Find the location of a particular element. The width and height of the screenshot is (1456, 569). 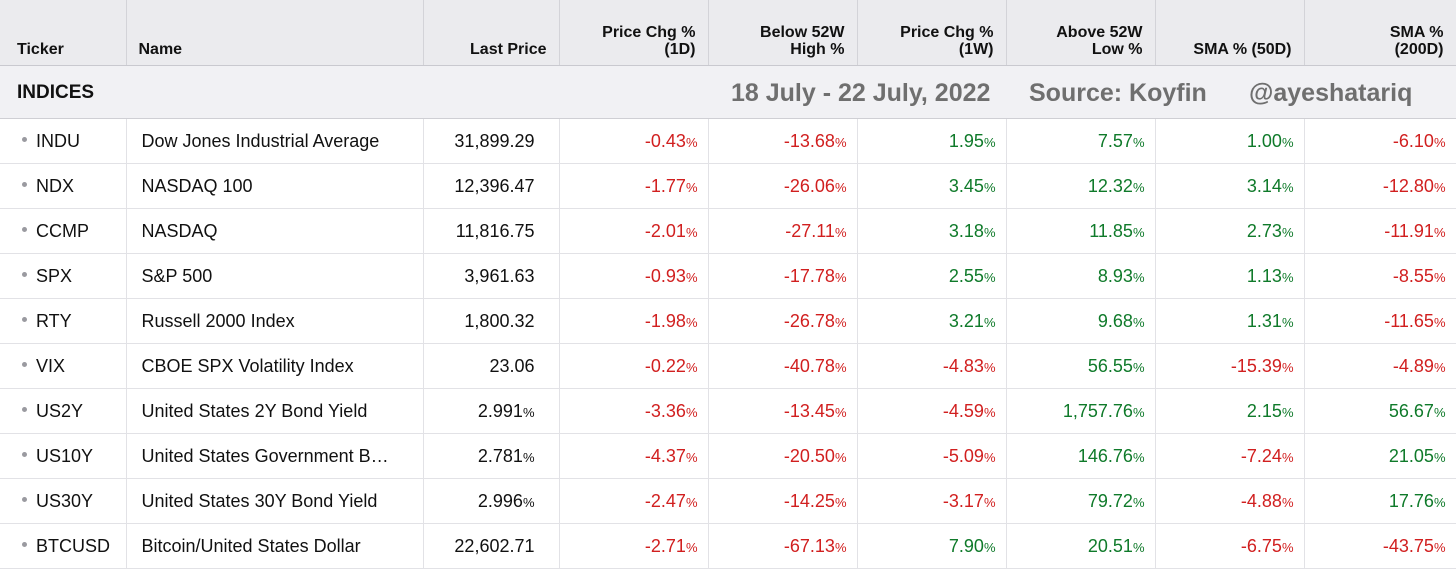

name-cell: NASDAQ 100 is located at coordinates (275, 186).